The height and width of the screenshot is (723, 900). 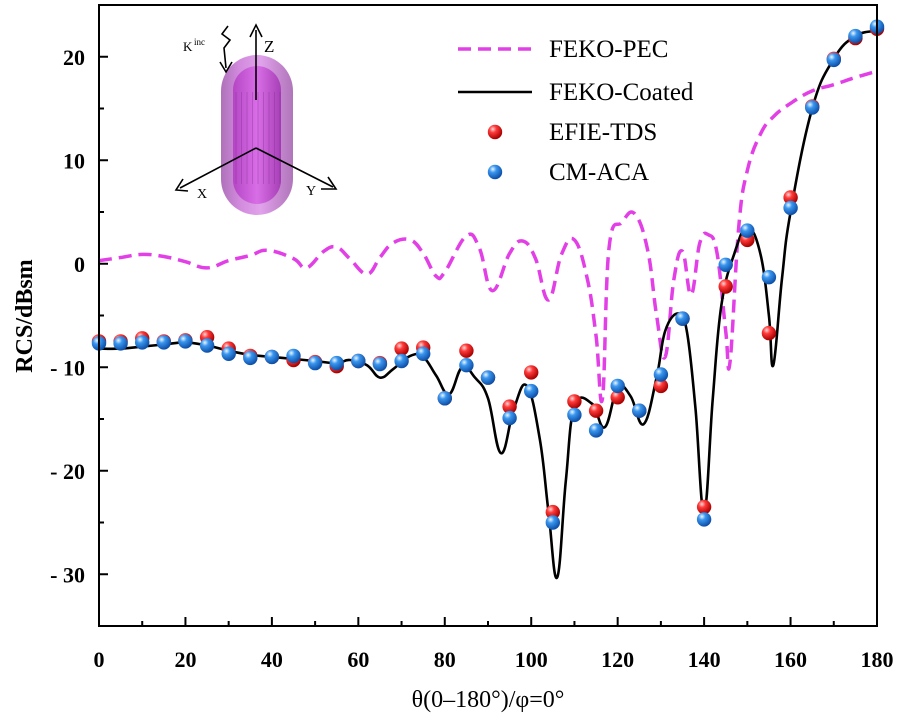 What do you see at coordinates (877, 659) in the screenshot?
I see `x-tick-label: 180` at bounding box center [877, 659].